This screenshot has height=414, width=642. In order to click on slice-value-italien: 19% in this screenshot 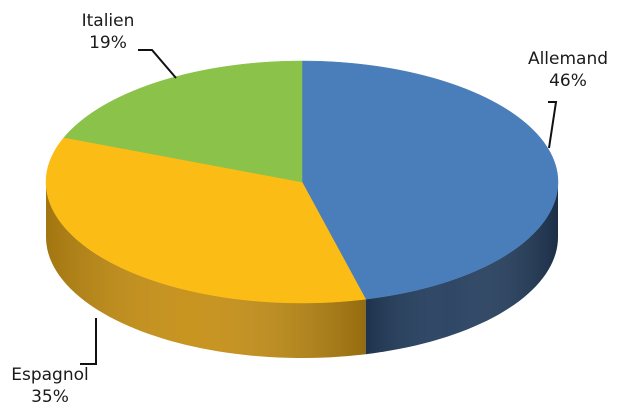, I will do `click(108, 43)`.